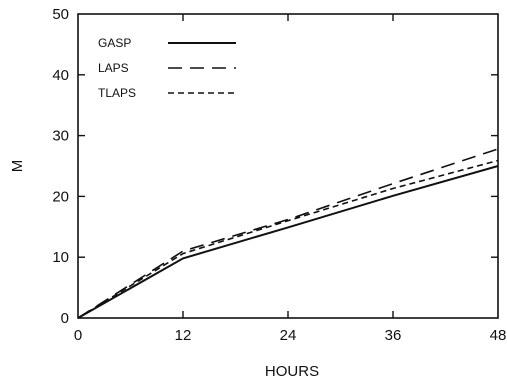 This screenshot has width=507, height=382. Describe the element at coordinates (393, 335) in the screenshot. I see `x-tick-label: 36` at that location.